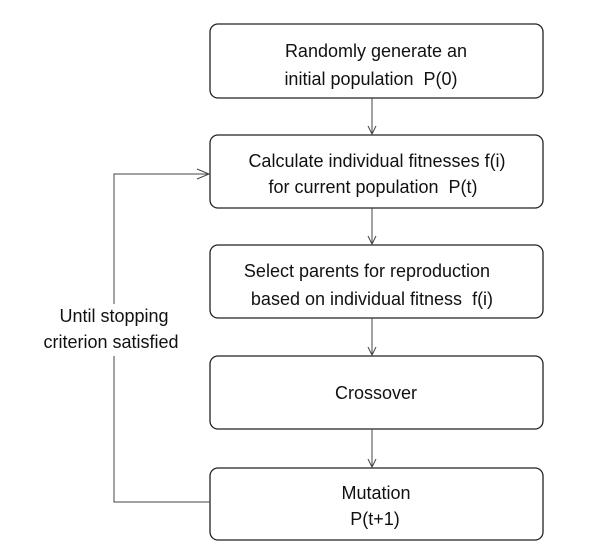  What do you see at coordinates (110, 342) in the screenshot?
I see `loop-label-line-2: criterion satisfied` at bounding box center [110, 342].